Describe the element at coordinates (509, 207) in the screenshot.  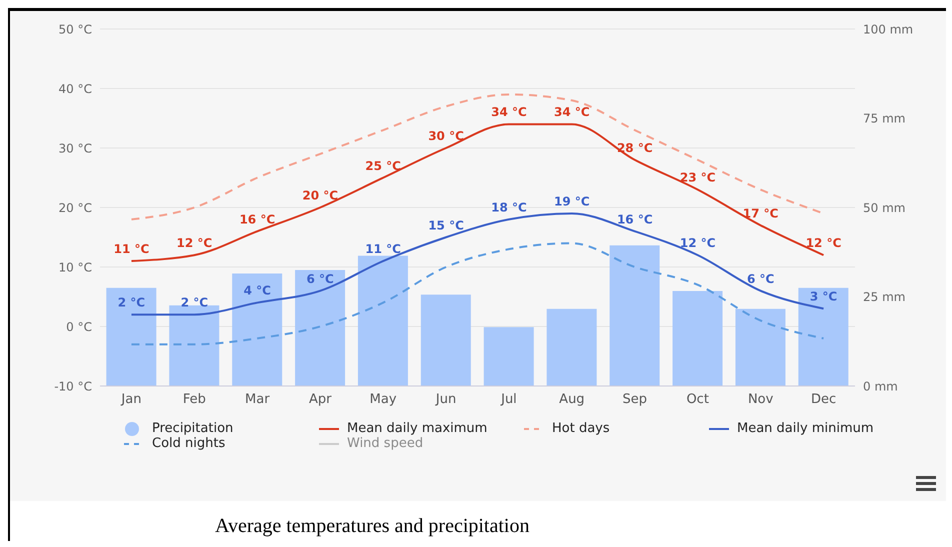
I see `data-label: 18 °C` at that location.